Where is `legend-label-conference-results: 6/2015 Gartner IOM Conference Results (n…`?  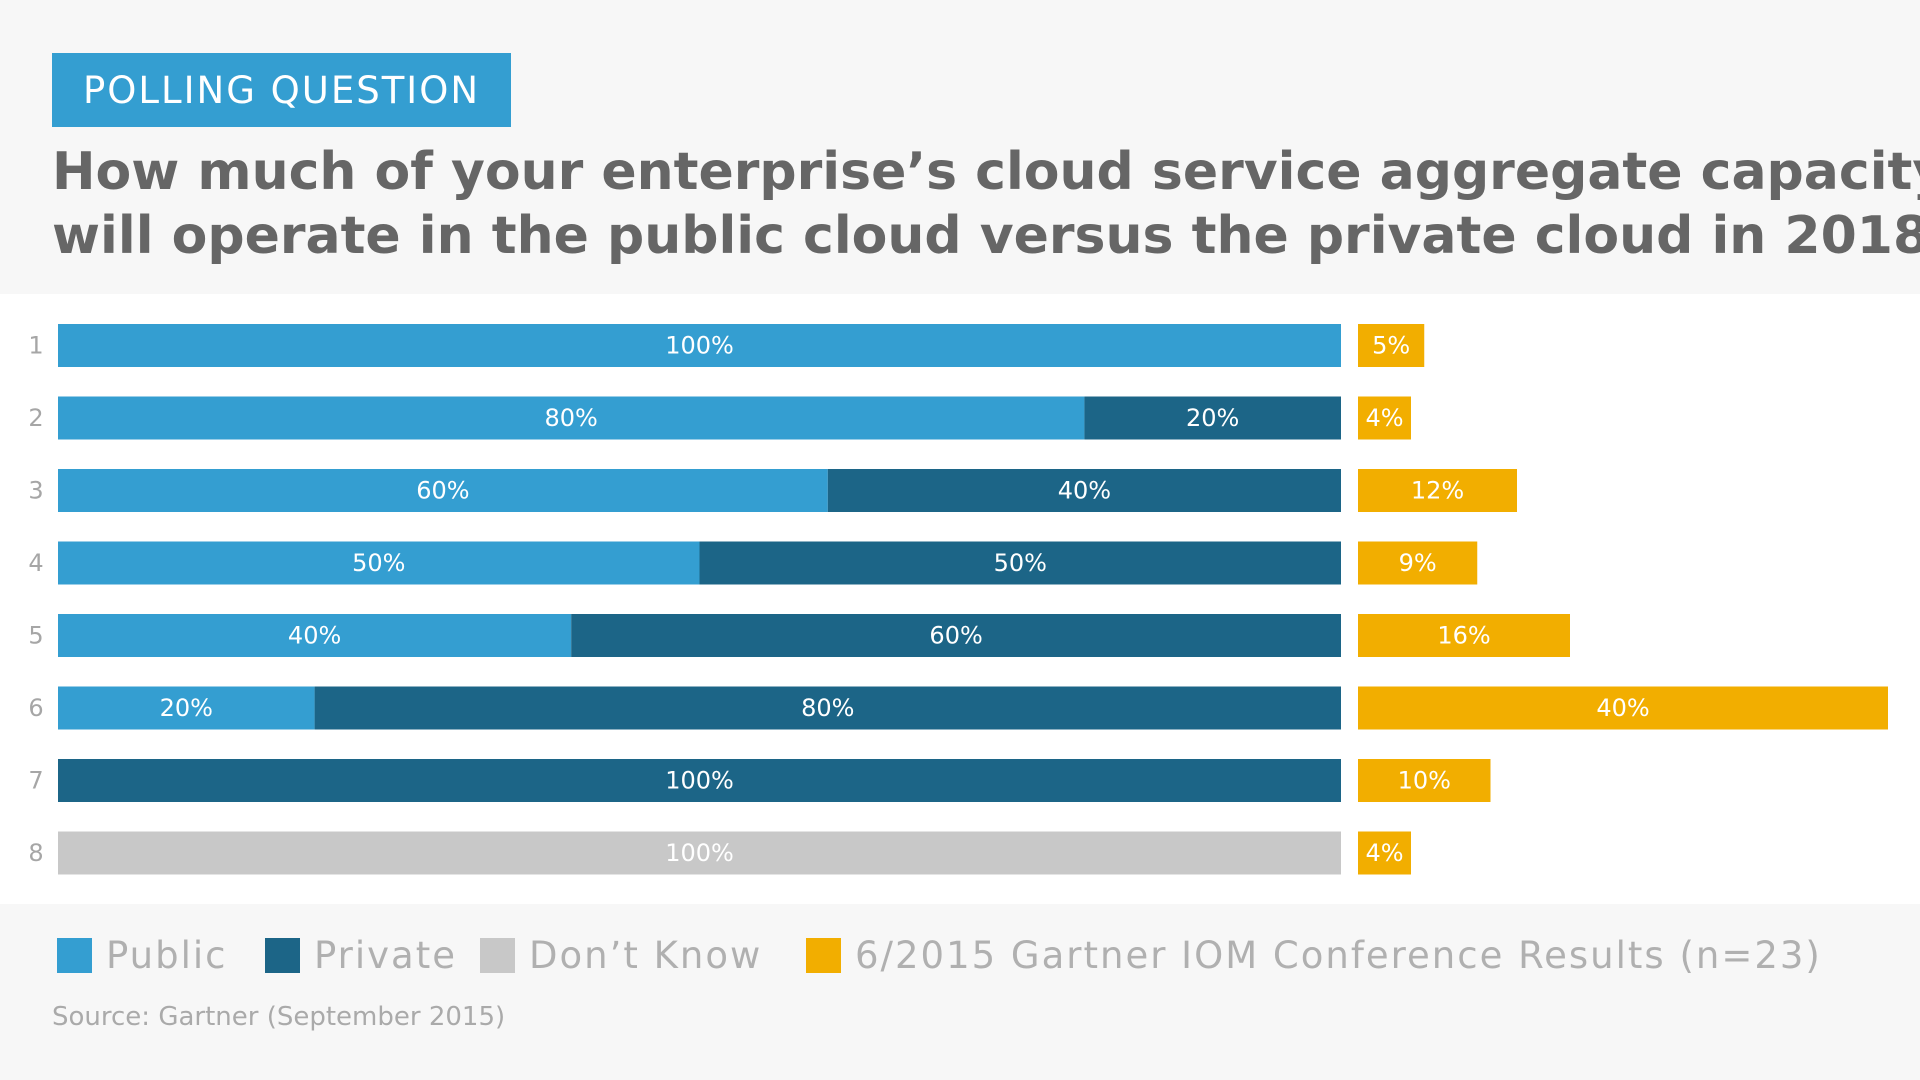
legend-label-conference-results: 6/2015 Gartner IOM Conference Results (n… is located at coordinates (1338, 955).